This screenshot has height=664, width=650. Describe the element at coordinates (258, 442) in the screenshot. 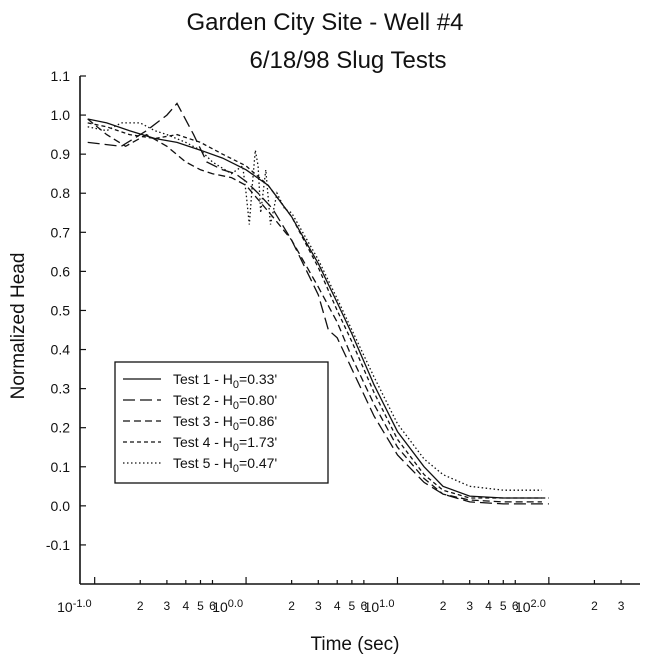

I see `legend-label-suffix: =1.73'` at that location.